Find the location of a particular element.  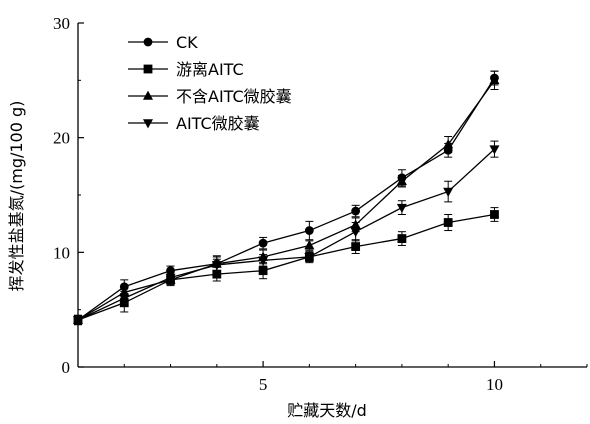

legend-item-4: AITC微胶囊 is located at coordinates (194, 123).